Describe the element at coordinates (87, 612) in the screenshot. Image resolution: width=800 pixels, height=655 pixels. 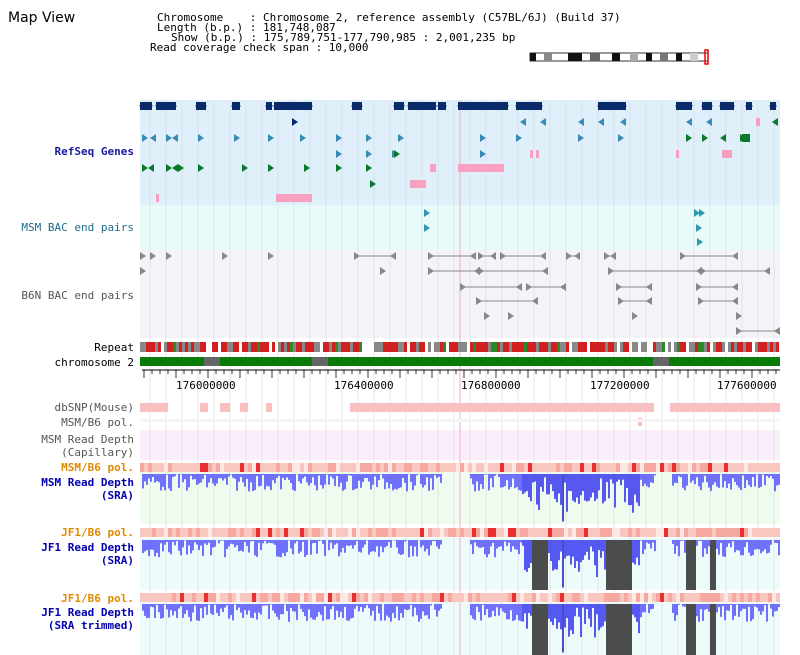
I see `jf1-read-depth-trimmed-label: JF1 Read Depth` at that location.